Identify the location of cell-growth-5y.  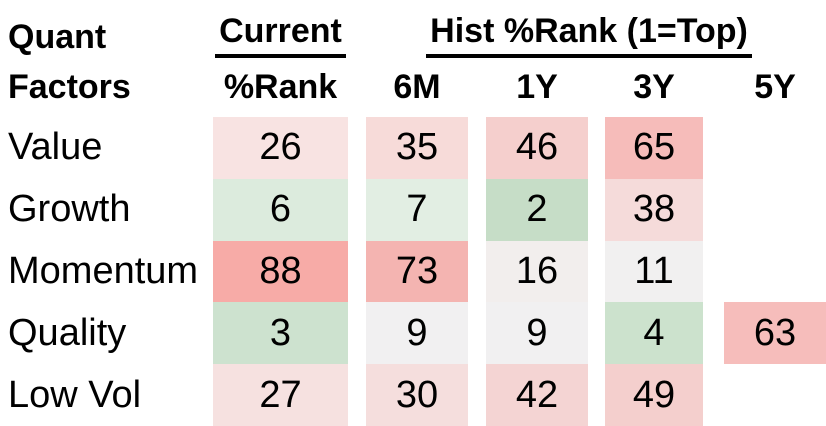
(775, 210).